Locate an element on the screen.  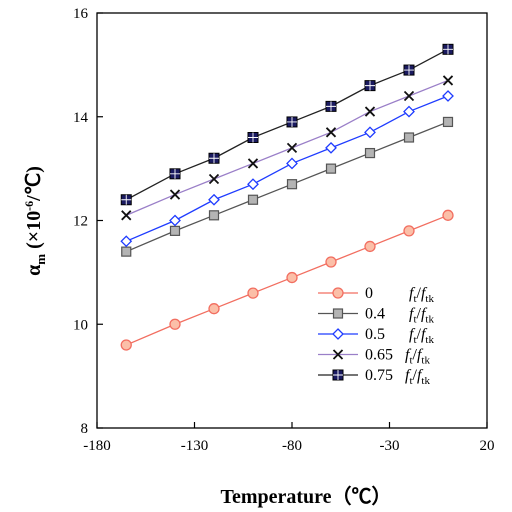
legend-label: 0.65 is located at coordinates (379, 355).